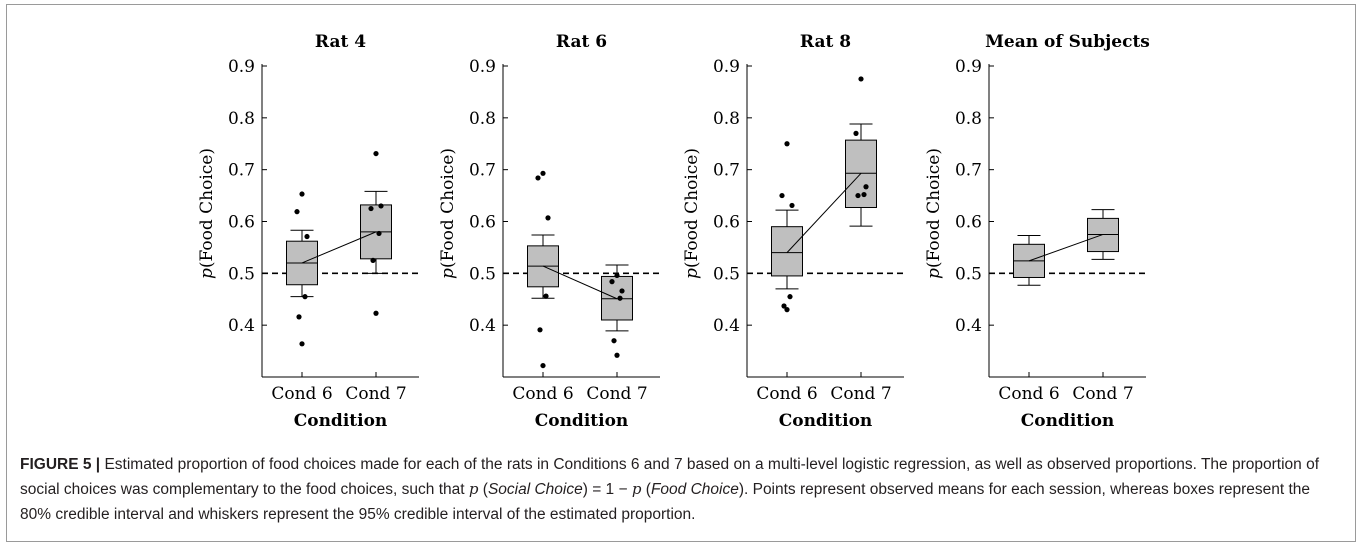 This screenshot has height=546, width=1362. Describe the element at coordinates (473, 489) in the screenshot. I see `caption-p-symbol-1: p` at that location.